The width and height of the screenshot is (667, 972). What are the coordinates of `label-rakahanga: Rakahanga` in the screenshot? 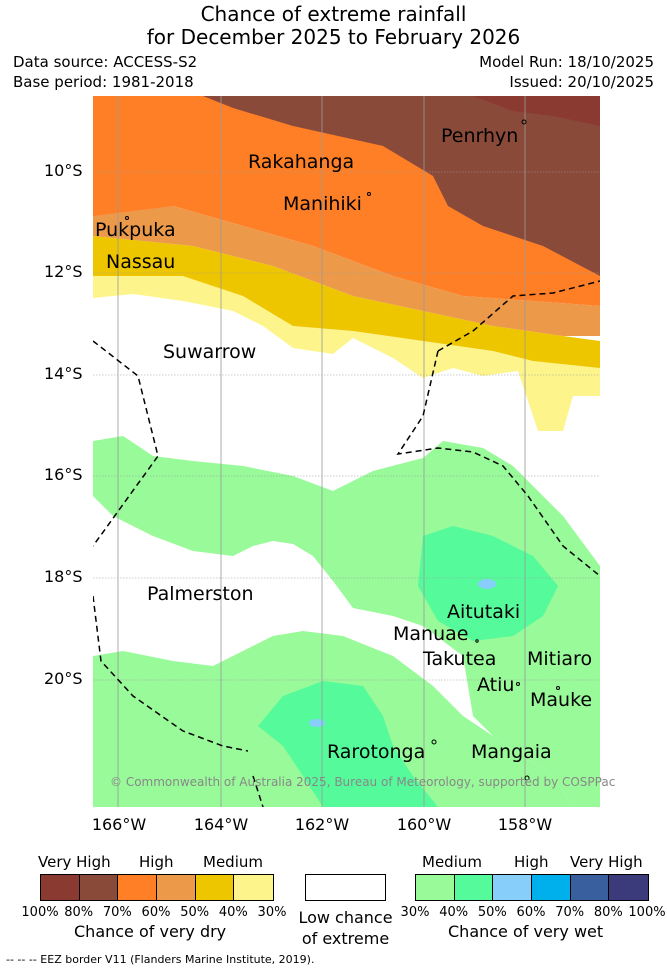 It's located at (301, 162).